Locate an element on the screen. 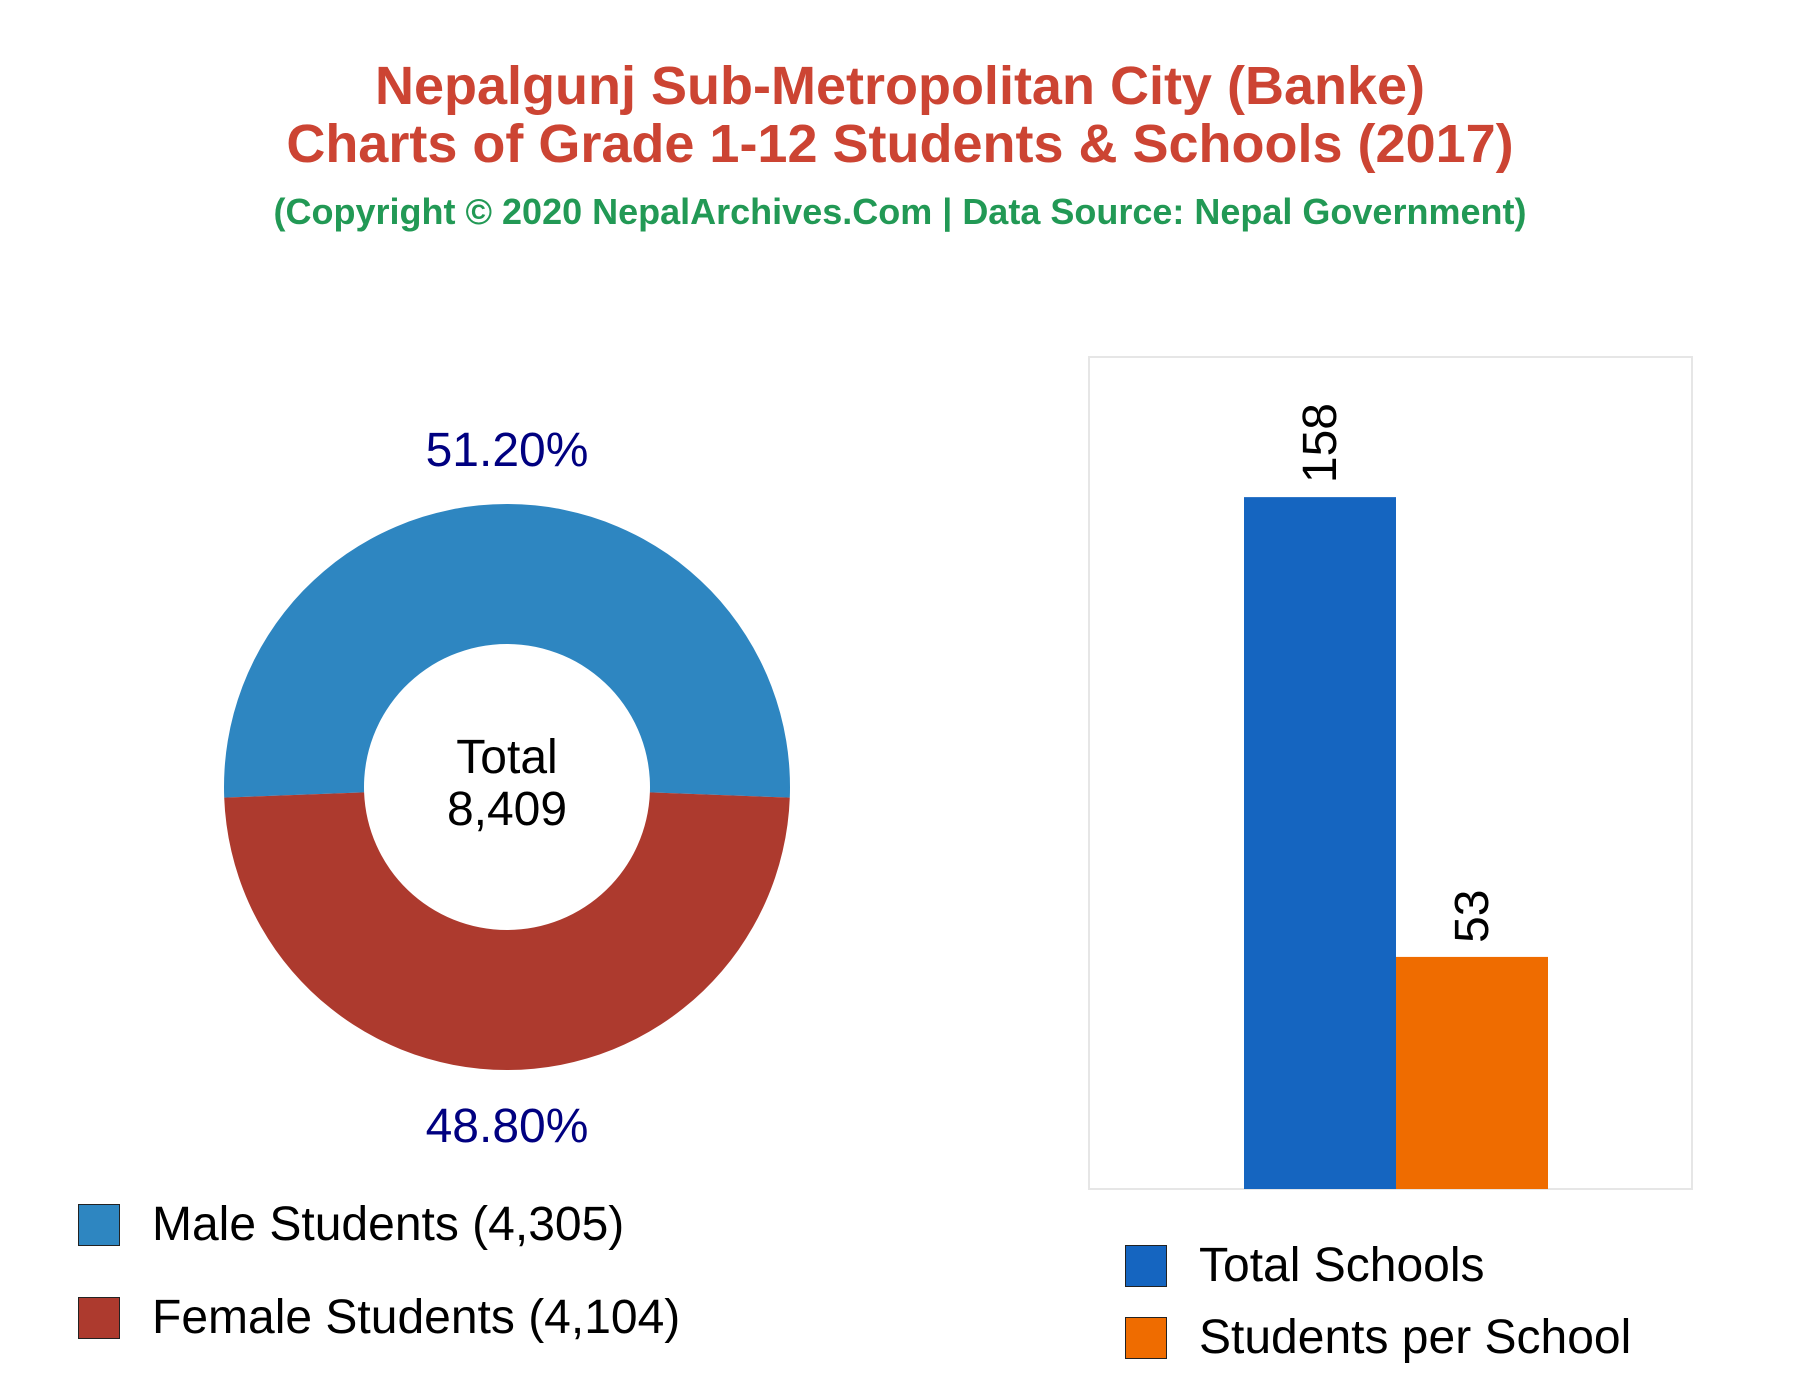  legend-label-female: Female Students (4,104) is located at coordinates (416, 1317).